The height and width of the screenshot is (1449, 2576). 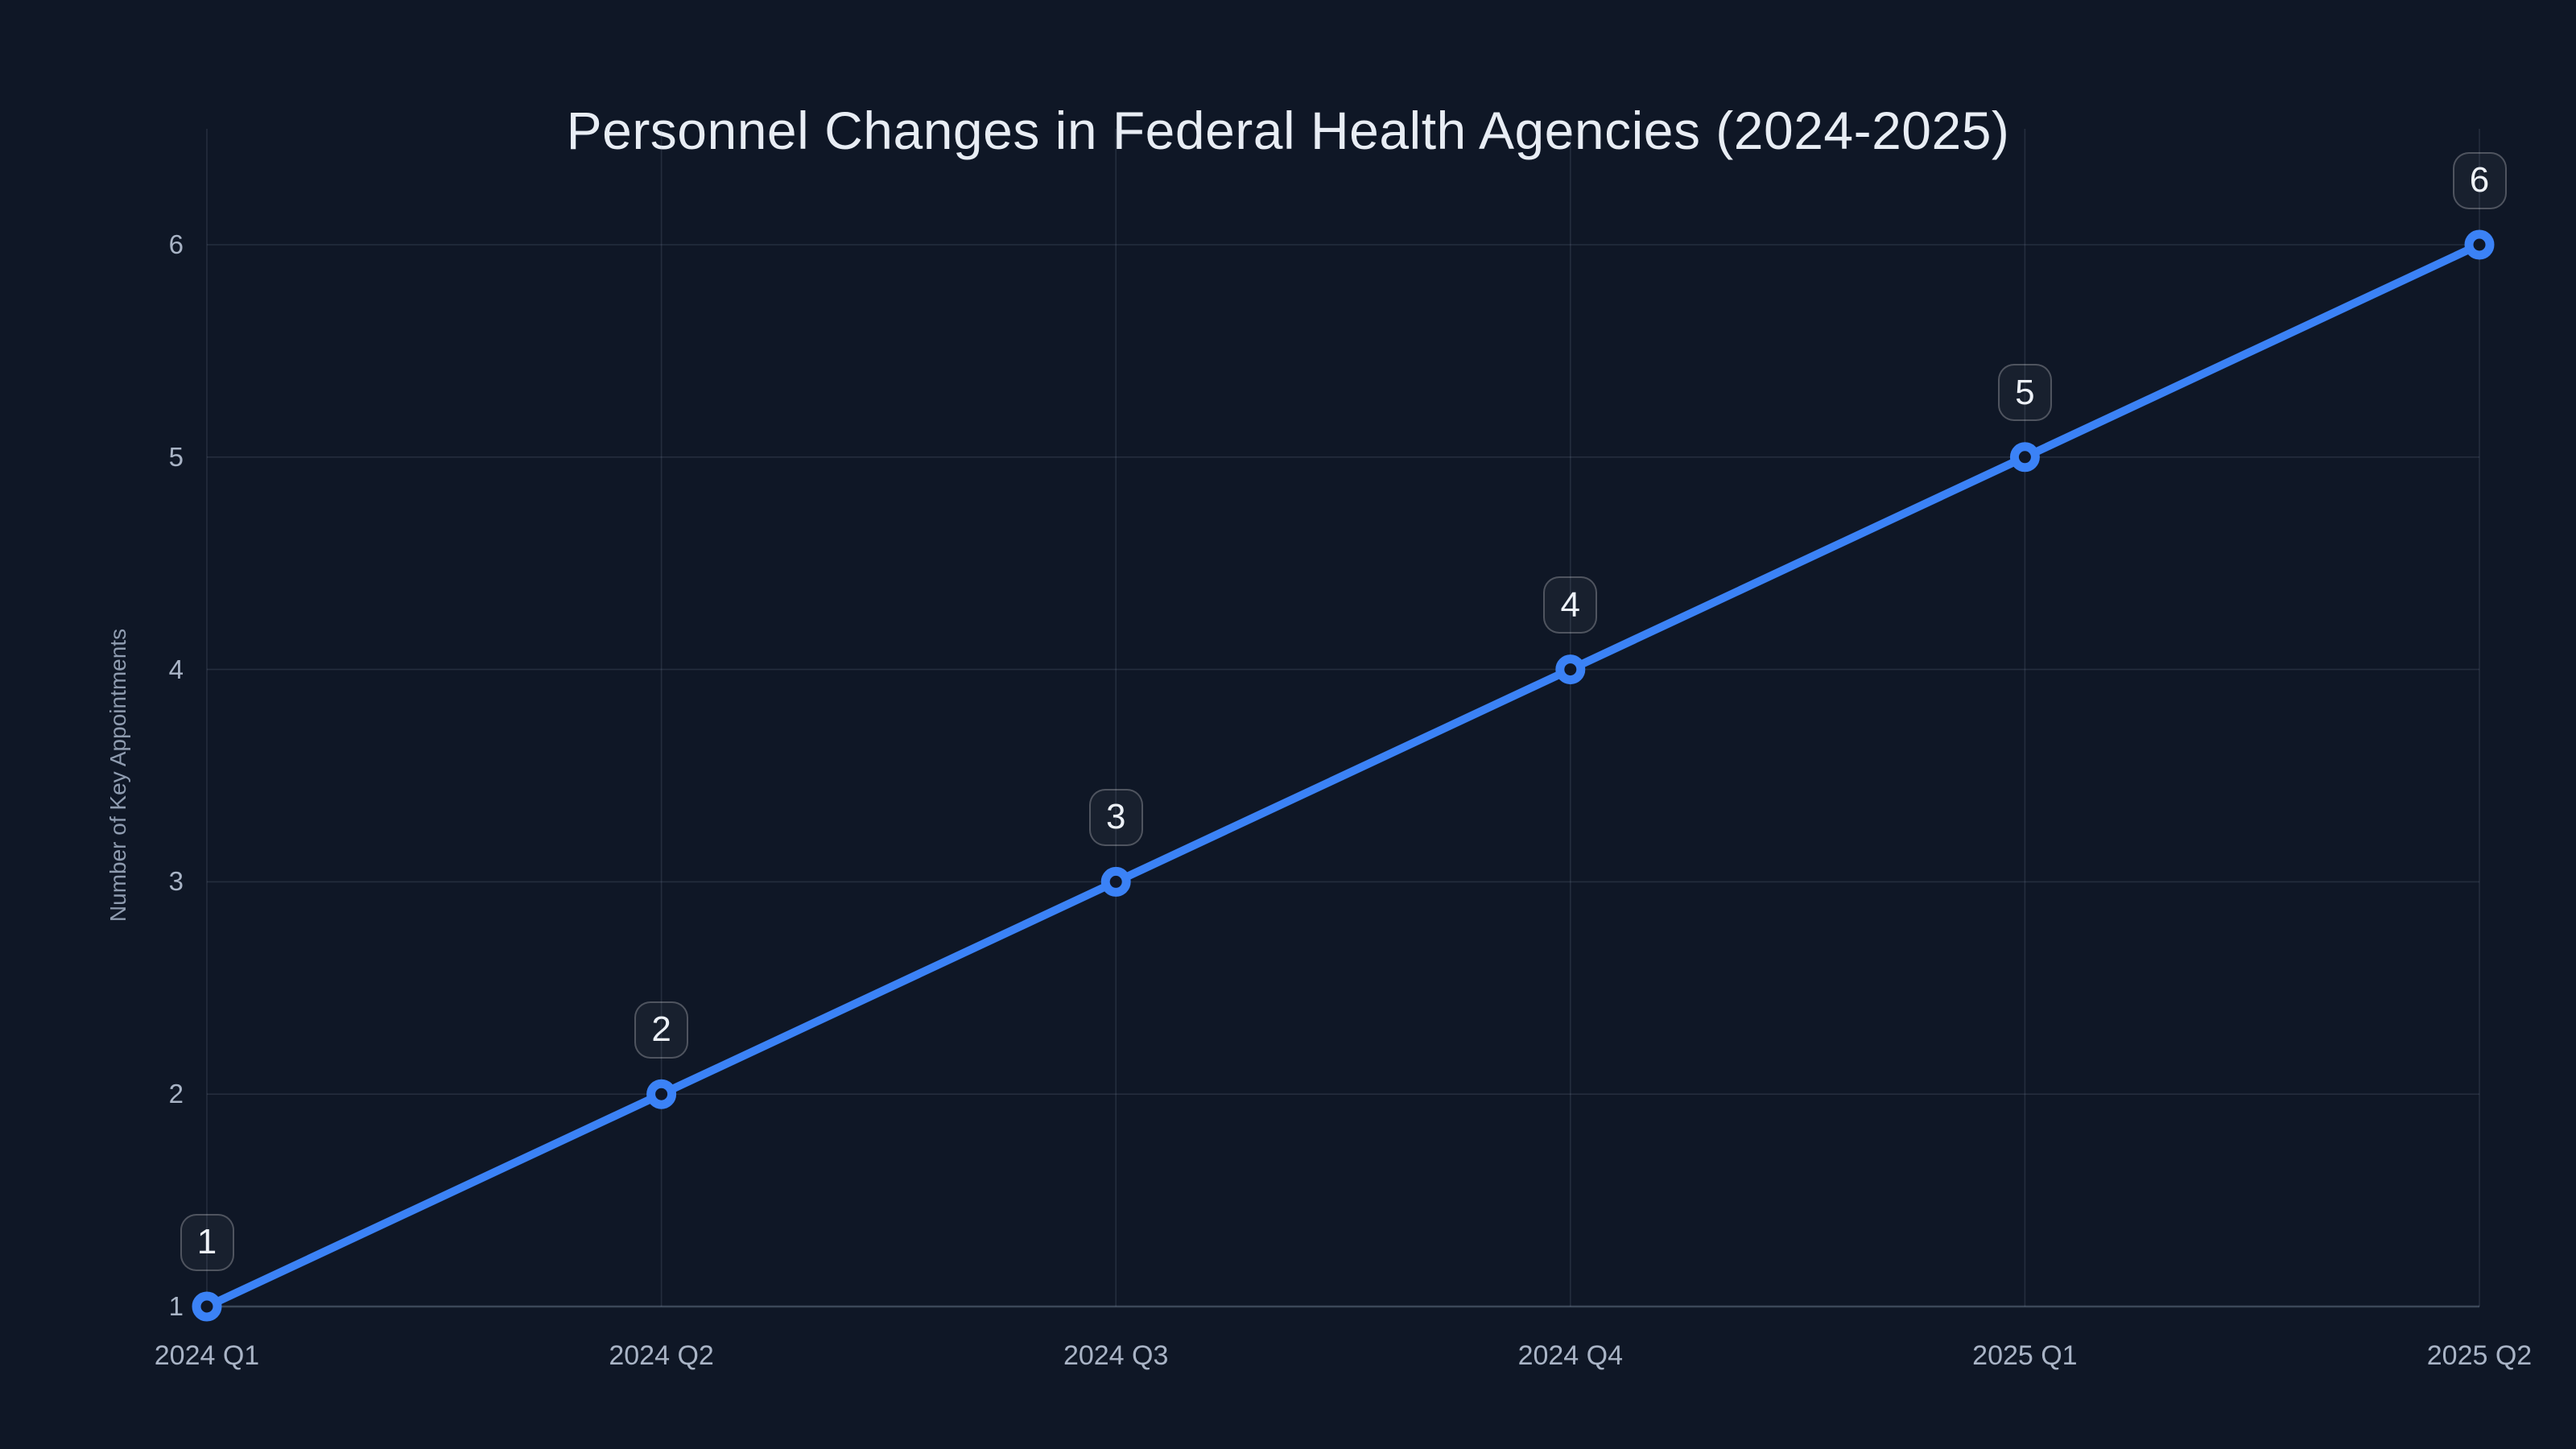 What do you see at coordinates (1115, 817) in the screenshot?
I see `data-label-badge: 3` at bounding box center [1115, 817].